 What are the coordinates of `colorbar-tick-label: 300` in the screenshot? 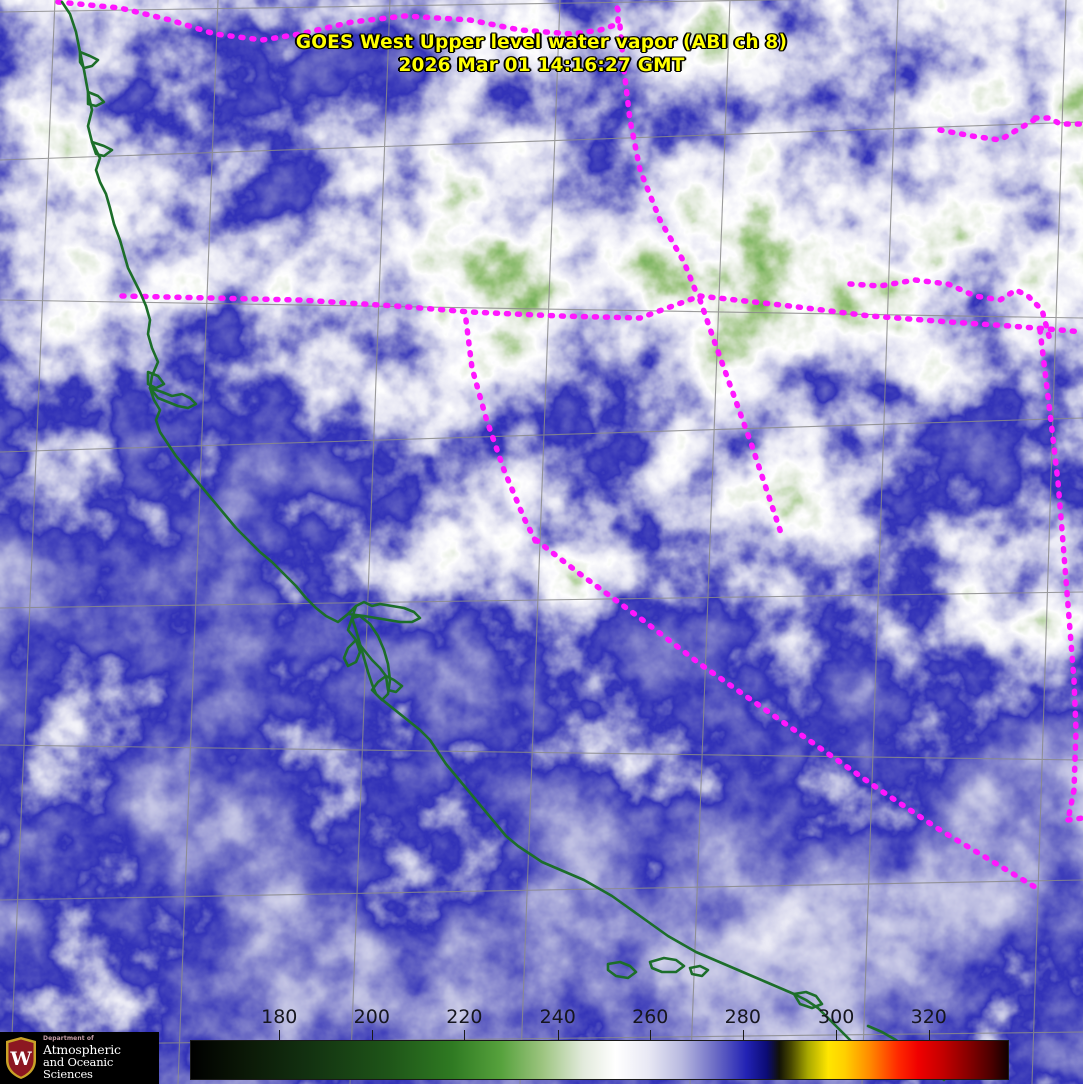 It's located at (836, 1017).